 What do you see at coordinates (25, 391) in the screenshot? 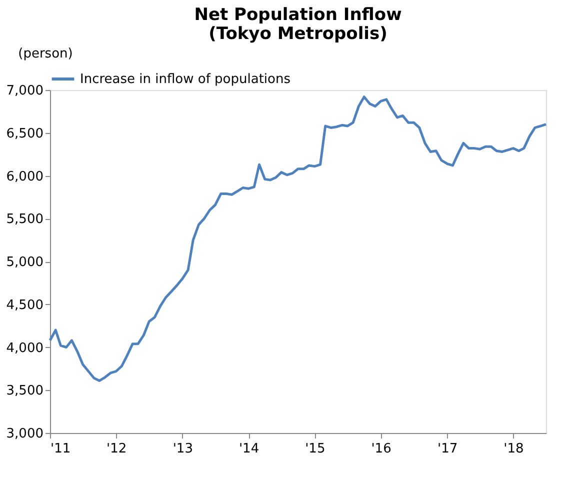
I see `y-tick-label: 3,500` at bounding box center [25, 391].